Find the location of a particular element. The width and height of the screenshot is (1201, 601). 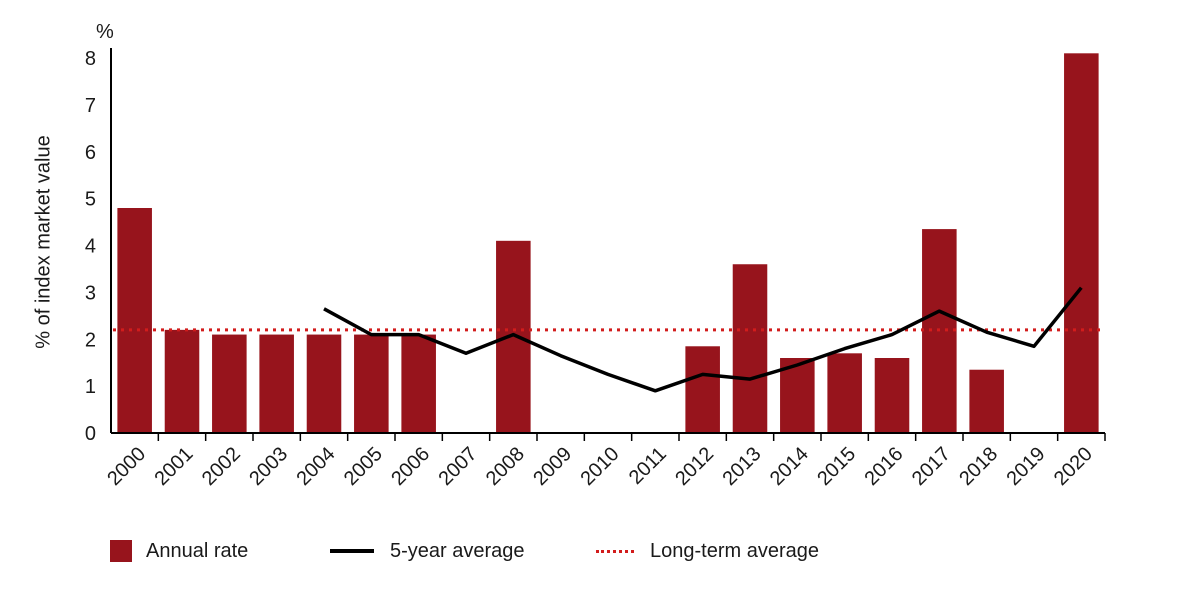

y-axis-unit: % is located at coordinates (105, 32).